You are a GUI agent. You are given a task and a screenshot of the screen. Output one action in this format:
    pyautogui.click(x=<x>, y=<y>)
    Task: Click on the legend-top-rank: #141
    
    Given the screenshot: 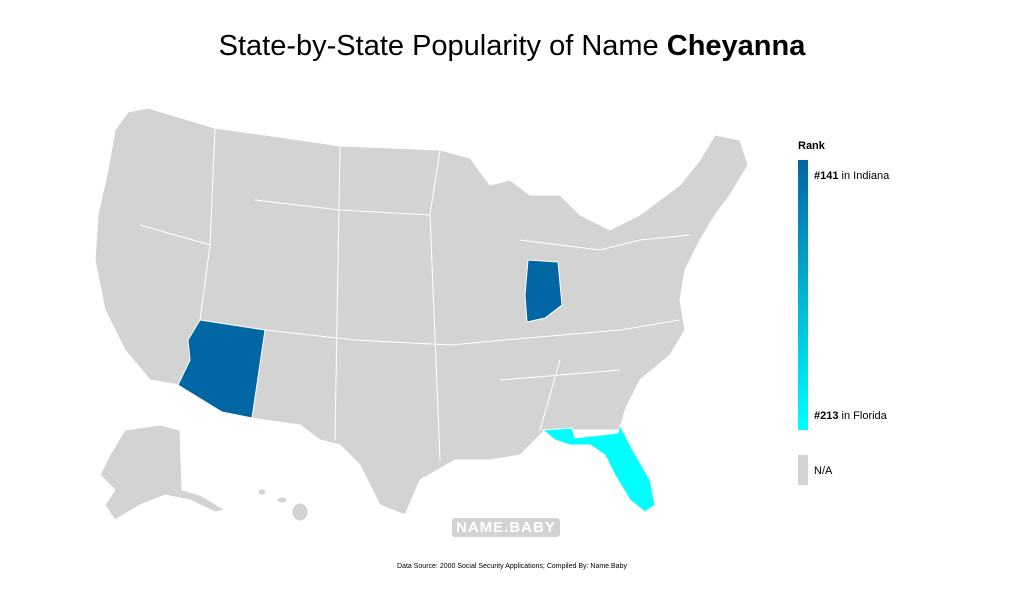 What is the action you would take?
    pyautogui.click(x=826, y=176)
    